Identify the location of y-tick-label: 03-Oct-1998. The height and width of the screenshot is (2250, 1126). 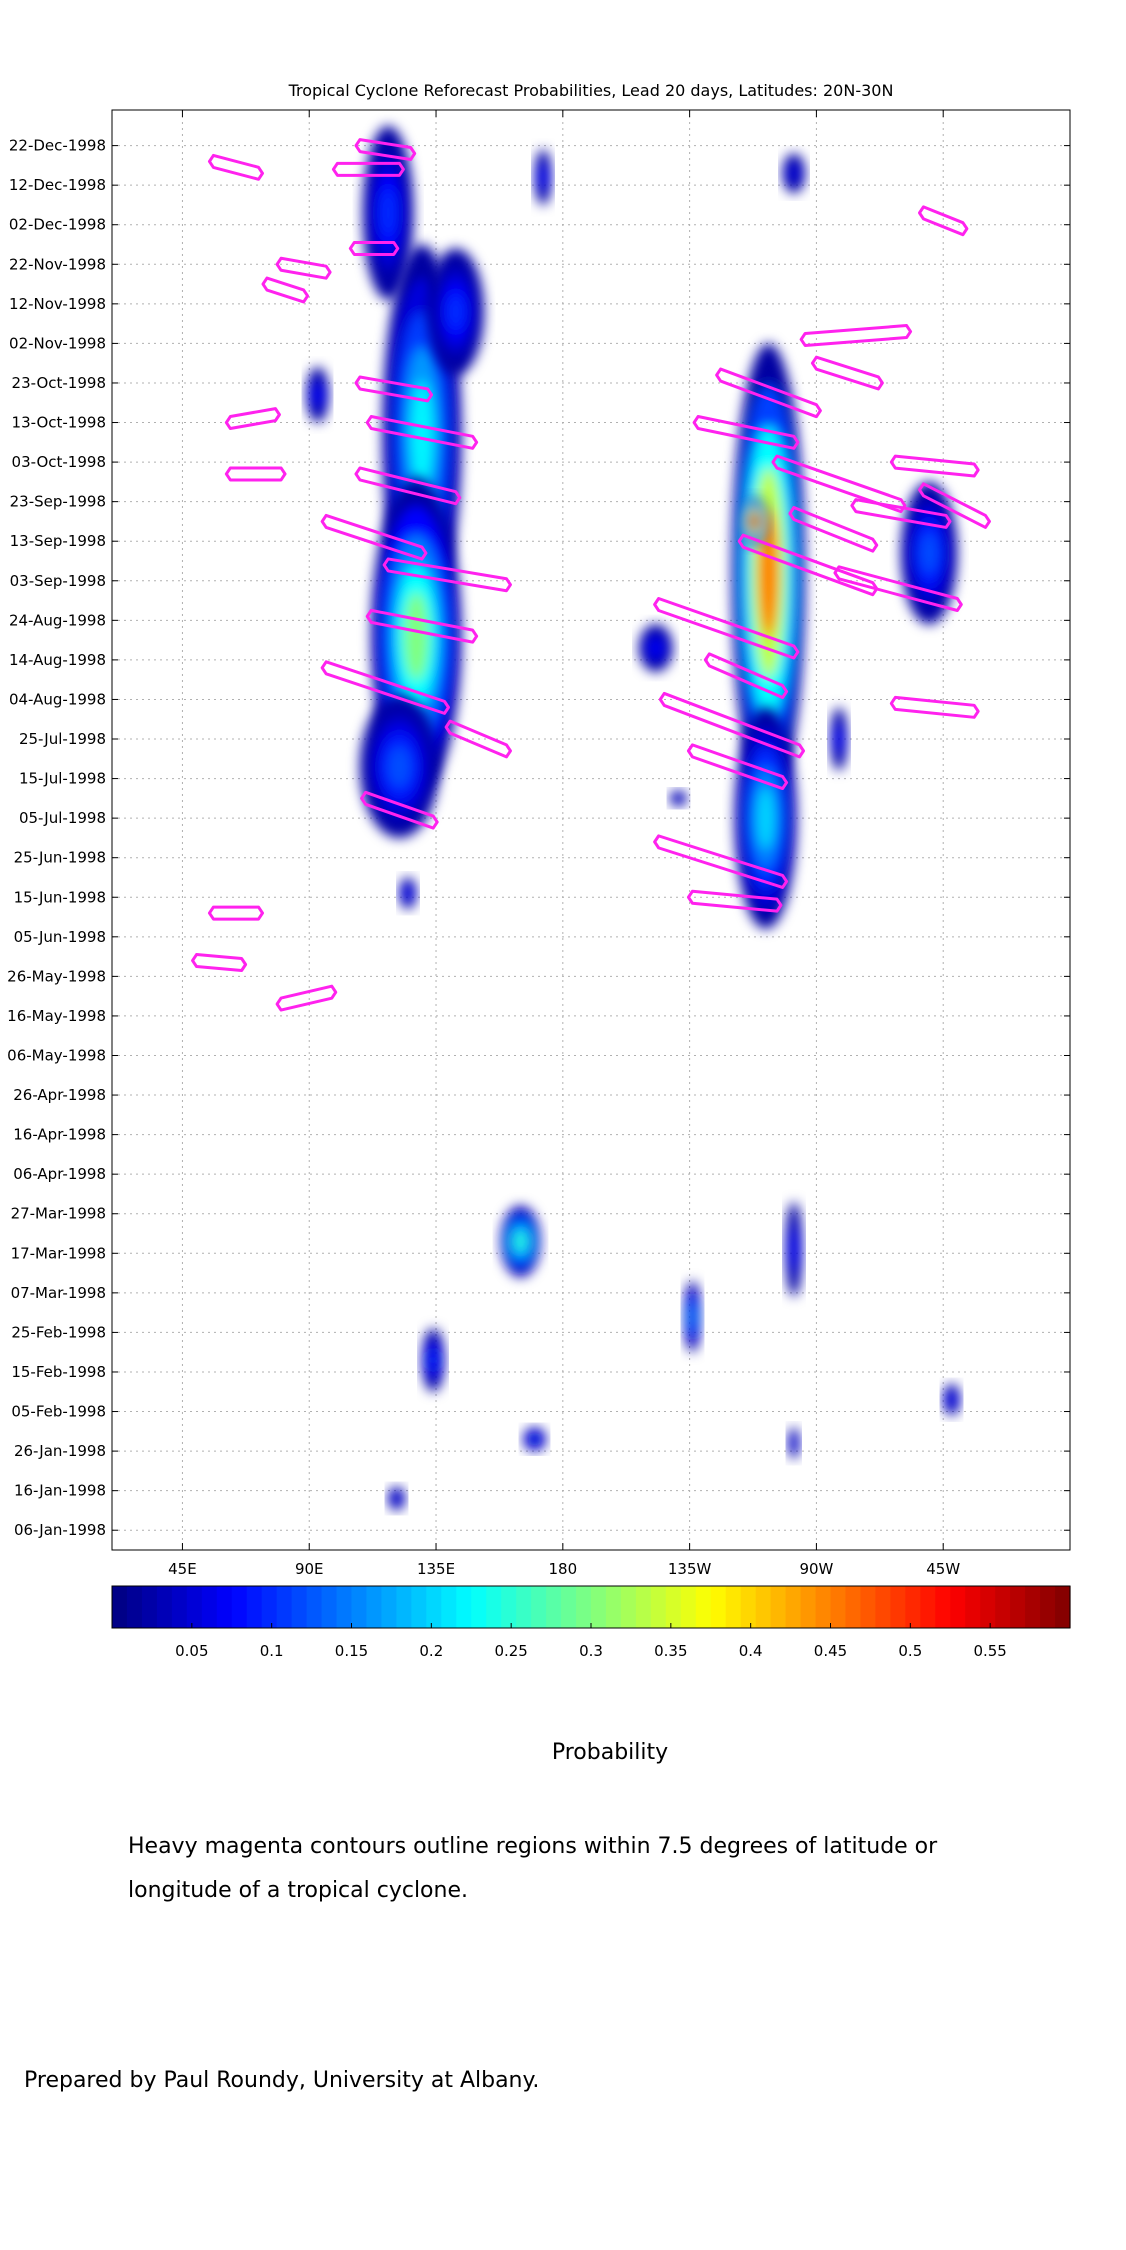
(59, 462).